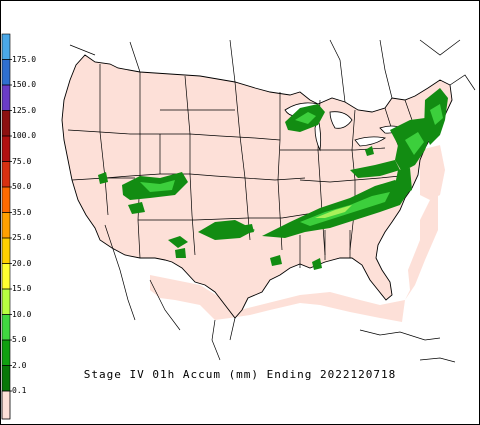 This screenshot has height=425, width=480. I want to click on legend-label: 10.0, so click(22, 314).